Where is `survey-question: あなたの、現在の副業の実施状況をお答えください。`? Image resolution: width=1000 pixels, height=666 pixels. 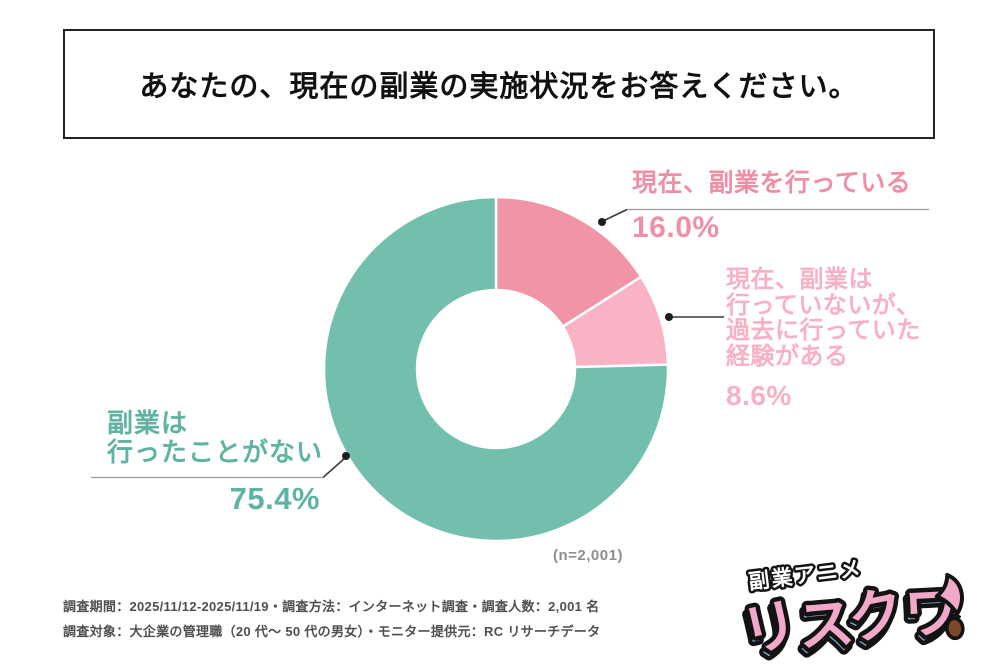
survey-question: あなたの、現在の副業の実施状況をお答えください。 is located at coordinates (499, 87).